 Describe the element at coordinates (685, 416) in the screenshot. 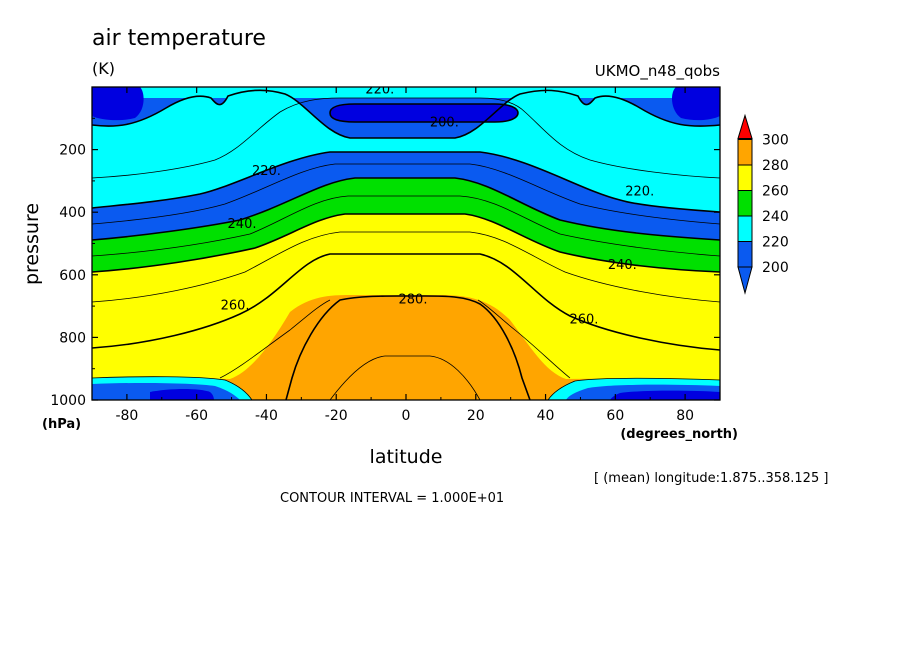

I see `x-tick-label: 80` at that location.